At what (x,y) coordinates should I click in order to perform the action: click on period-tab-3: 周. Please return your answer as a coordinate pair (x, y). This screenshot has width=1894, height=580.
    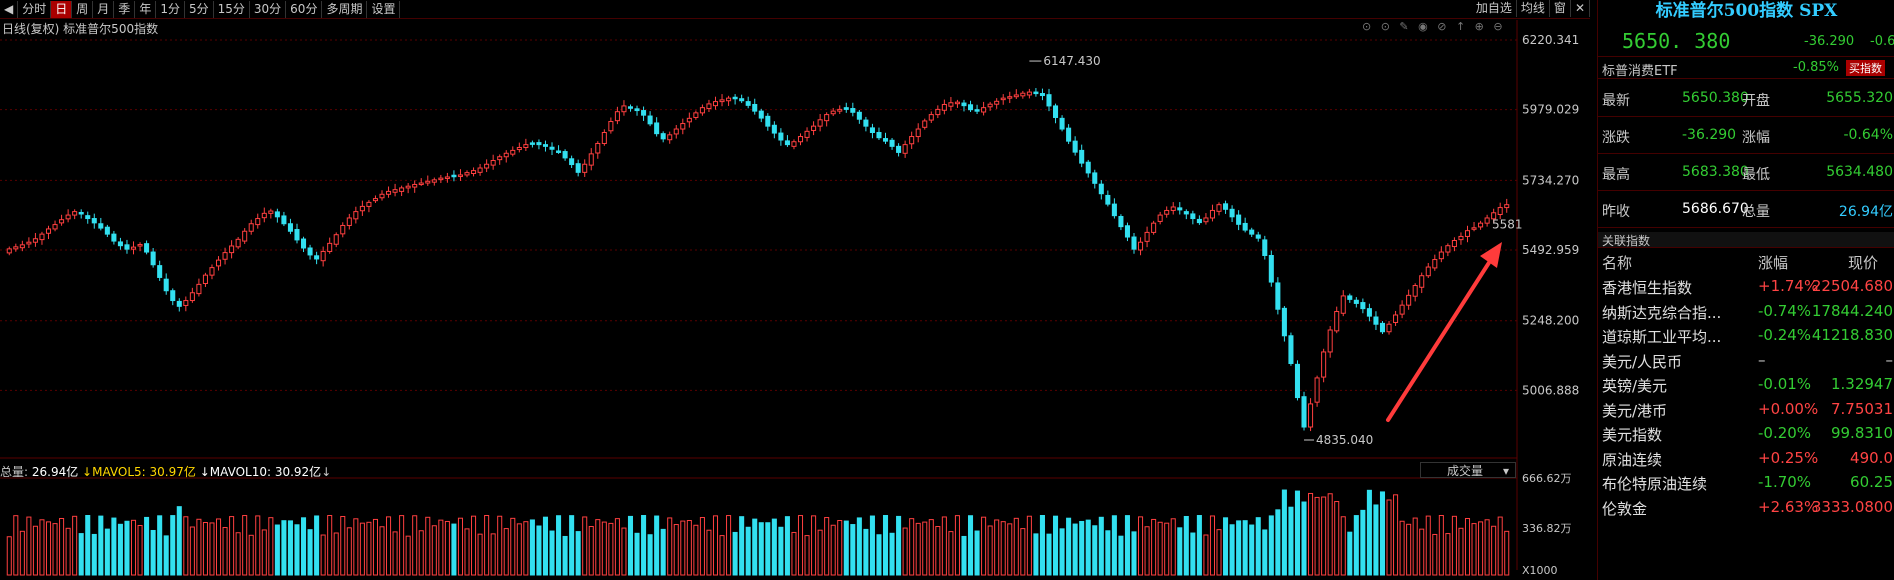
    Looking at the image, I should click on (83, 9).